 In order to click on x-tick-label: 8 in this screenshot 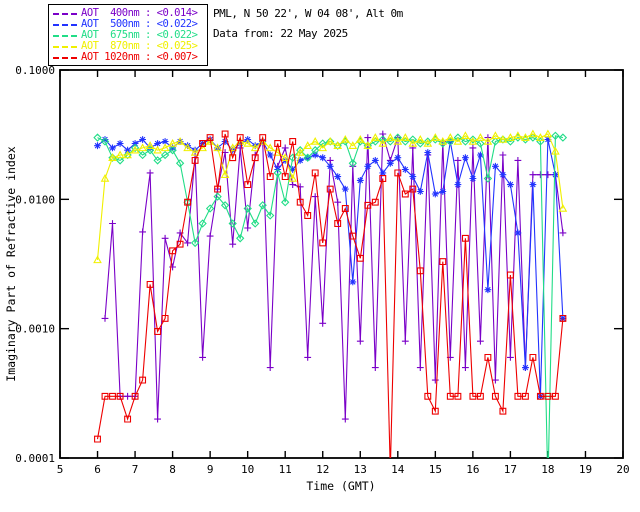, I will do `click(172, 469)`.